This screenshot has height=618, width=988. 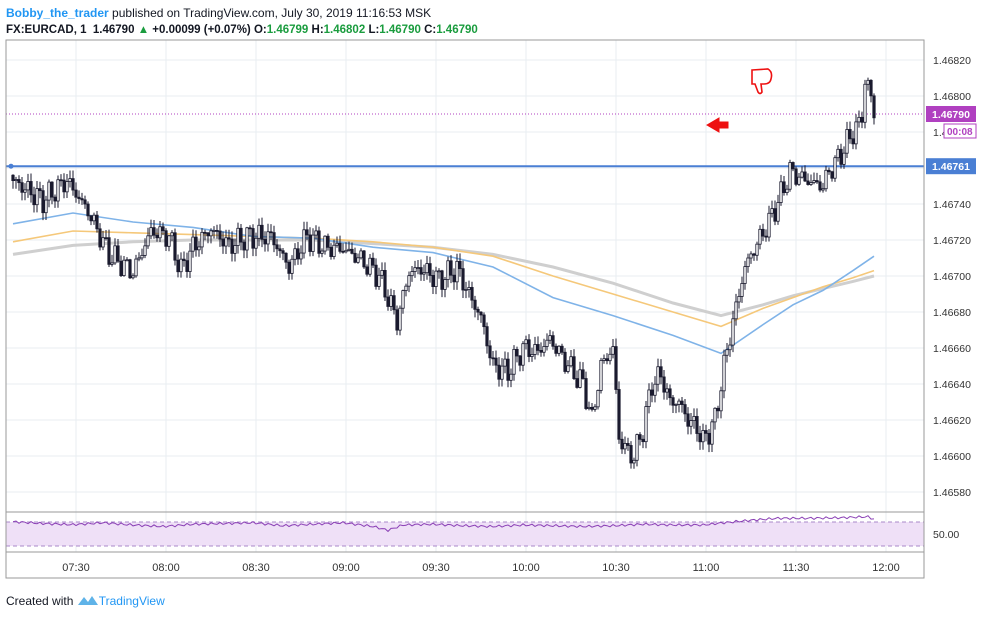 What do you see at coordinates (841, 121) in the screenshot?
I see `annotations: 1.46761 1.46790 00:08` at bounding box center [841, 121].